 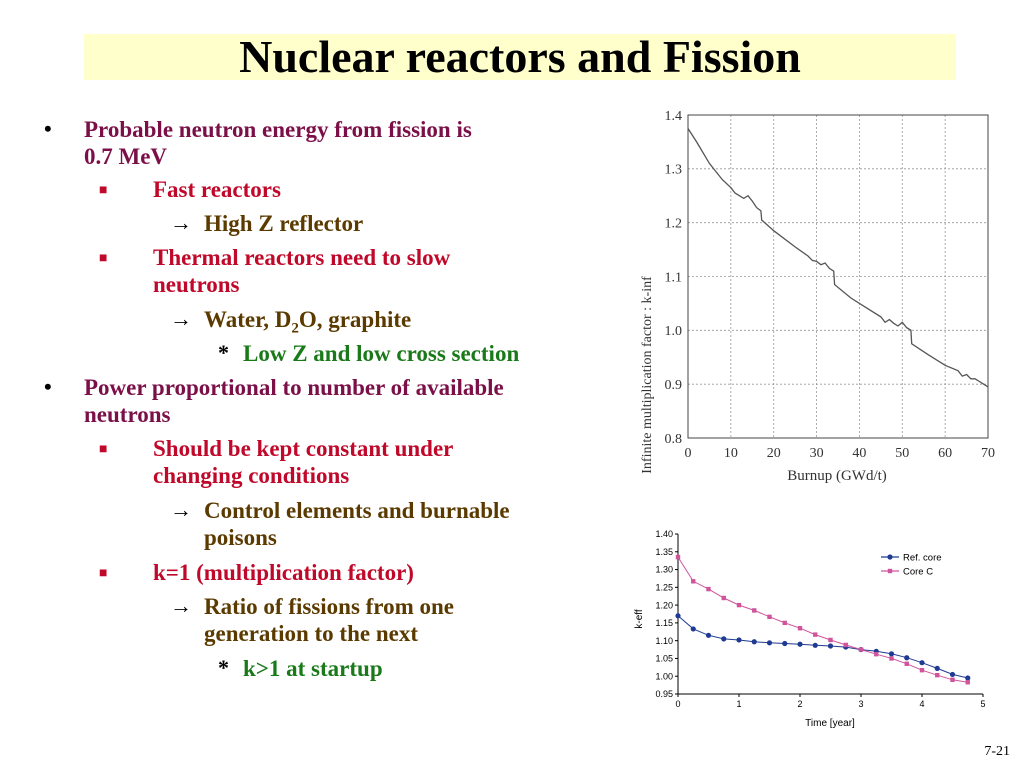 What do you see at coordinates (918, 572) in the screenshot?
I see `legend-label: Core C` at bounding box center [918, 572].